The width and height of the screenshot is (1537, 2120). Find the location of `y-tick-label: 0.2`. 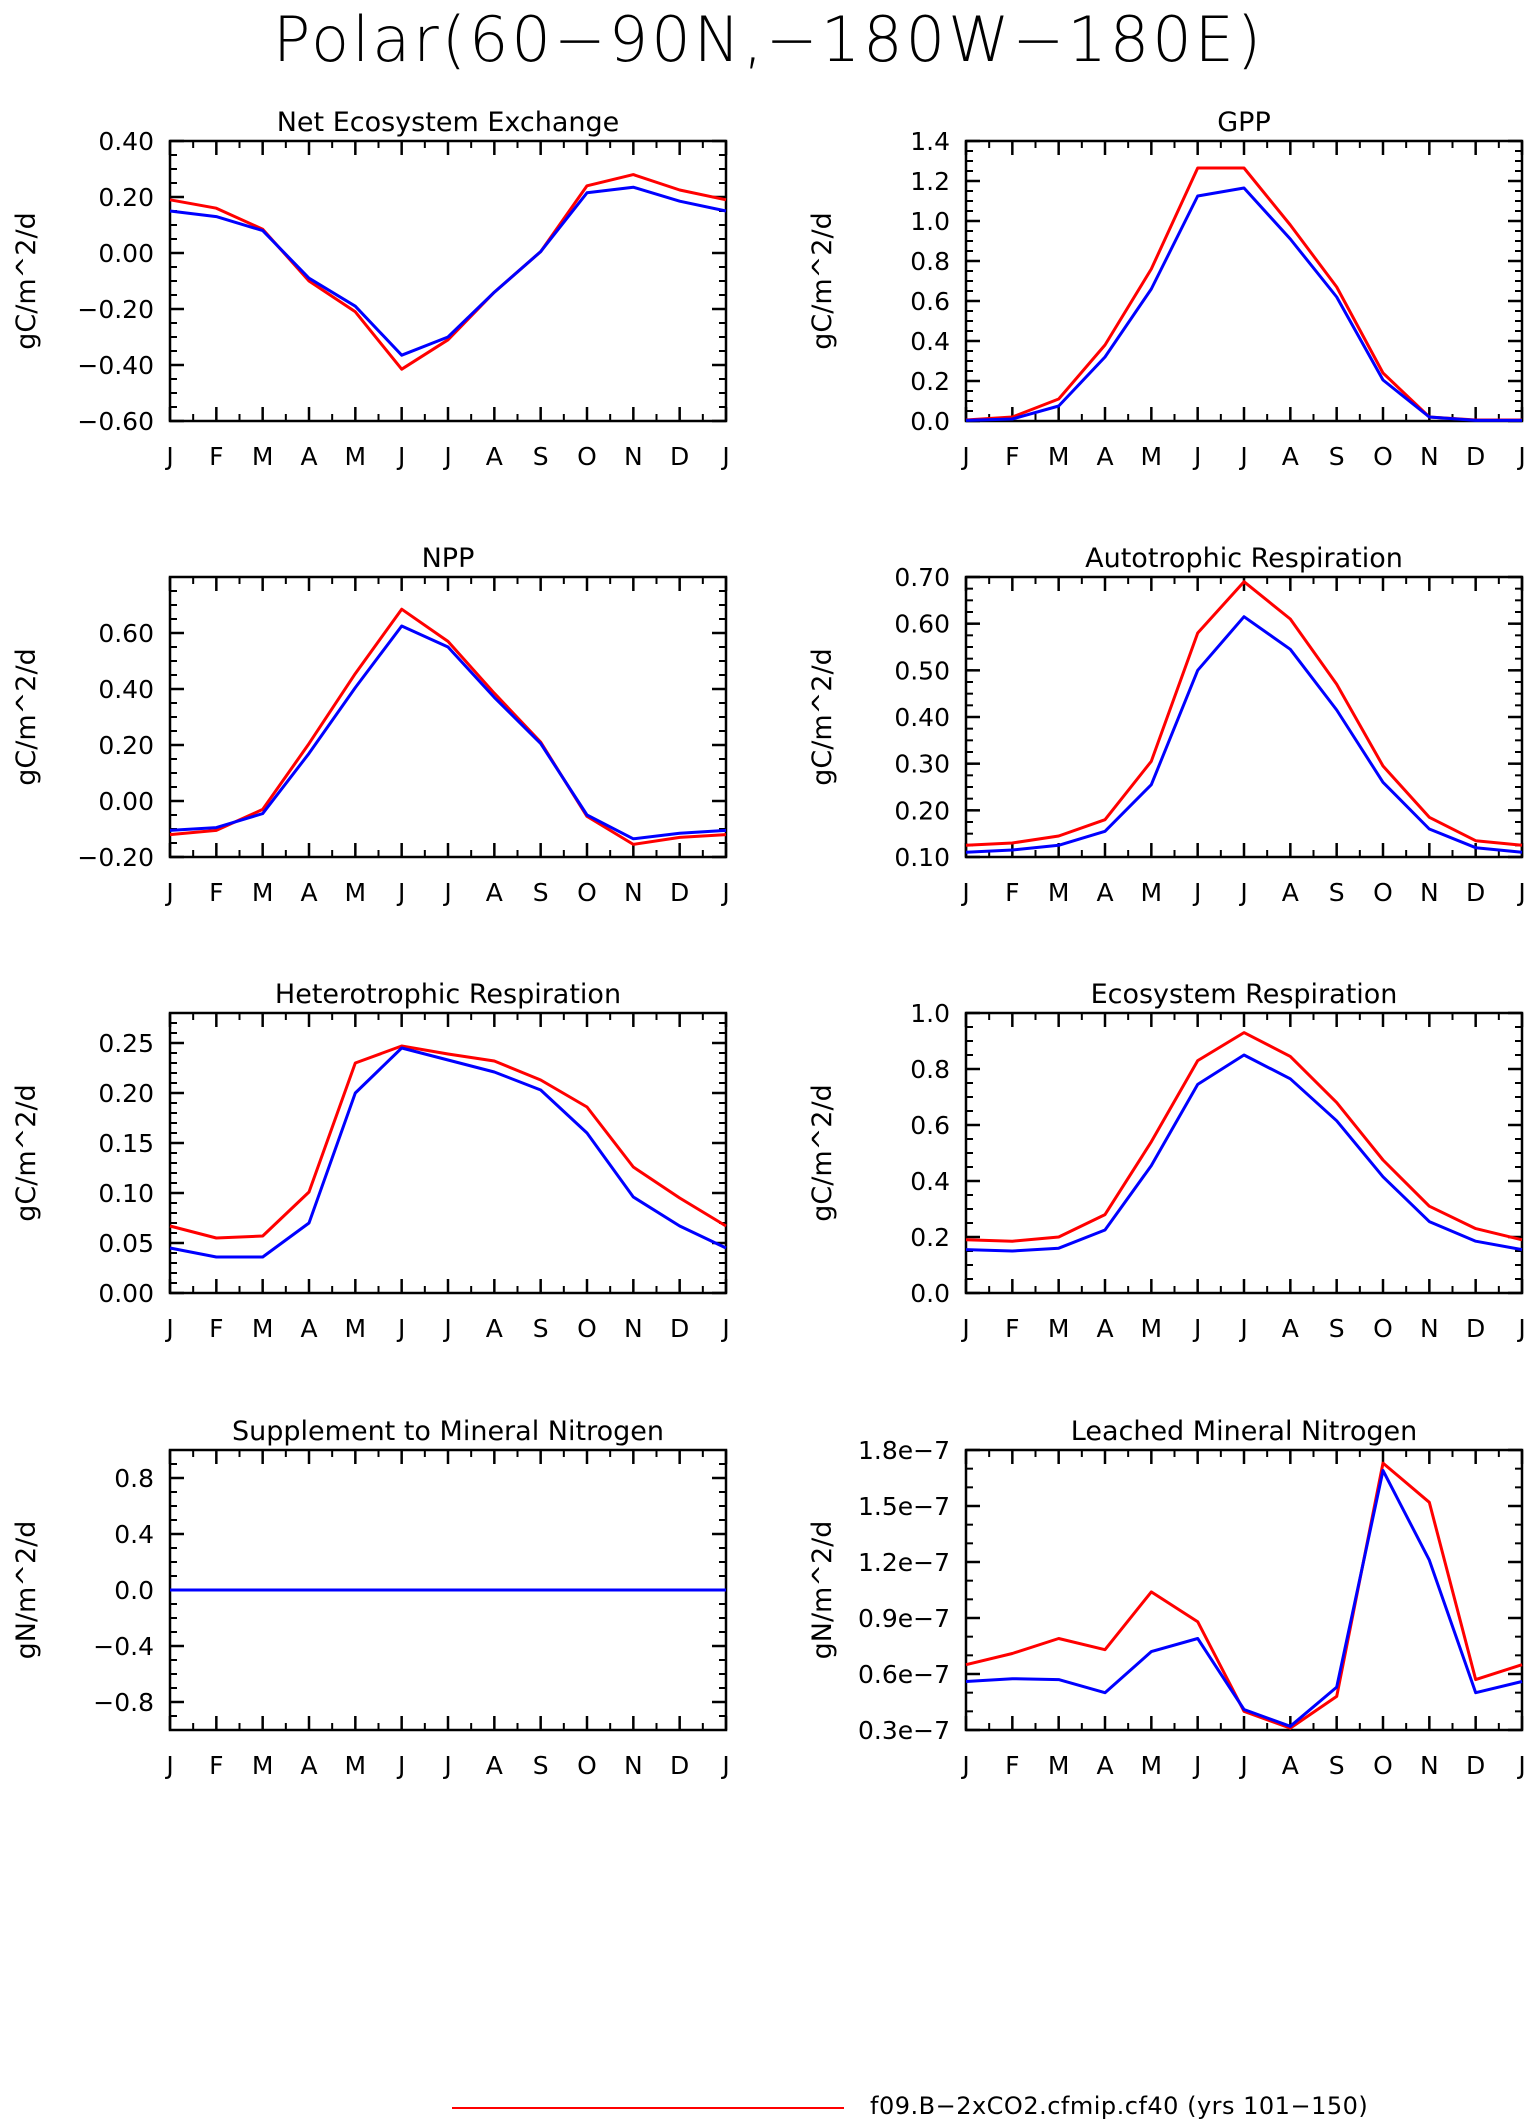

y-tick-label: 0.2 is located at coordinates (930, 381).